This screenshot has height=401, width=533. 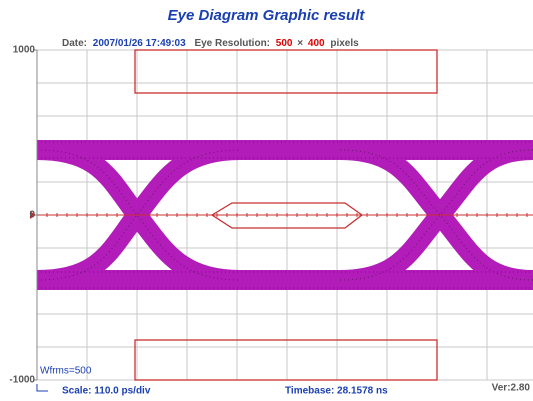 I want to click on waveform-count: Wfrms=500, so click(x=66, y=371).